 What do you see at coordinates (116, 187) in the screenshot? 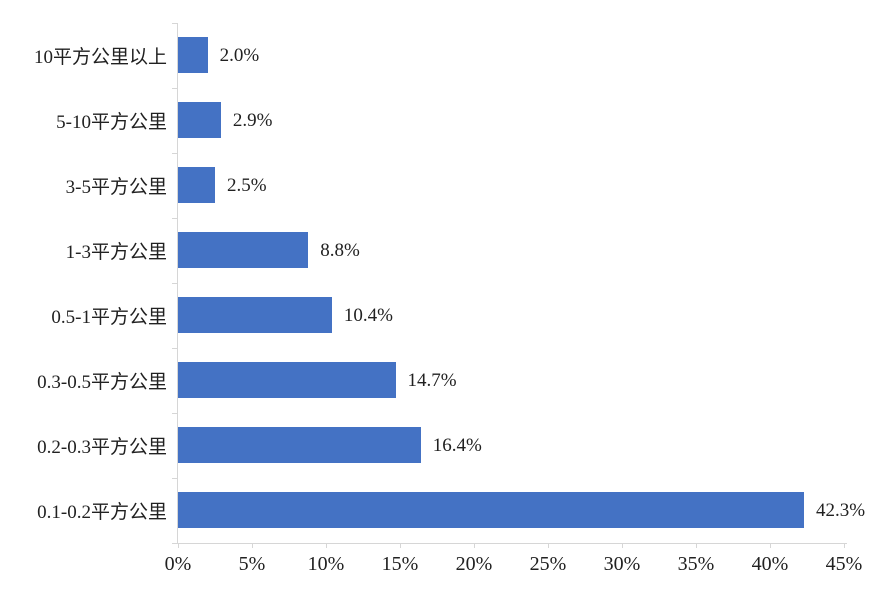
I see `category-label: 3-5平方公里` at bounding box center [116, 187].